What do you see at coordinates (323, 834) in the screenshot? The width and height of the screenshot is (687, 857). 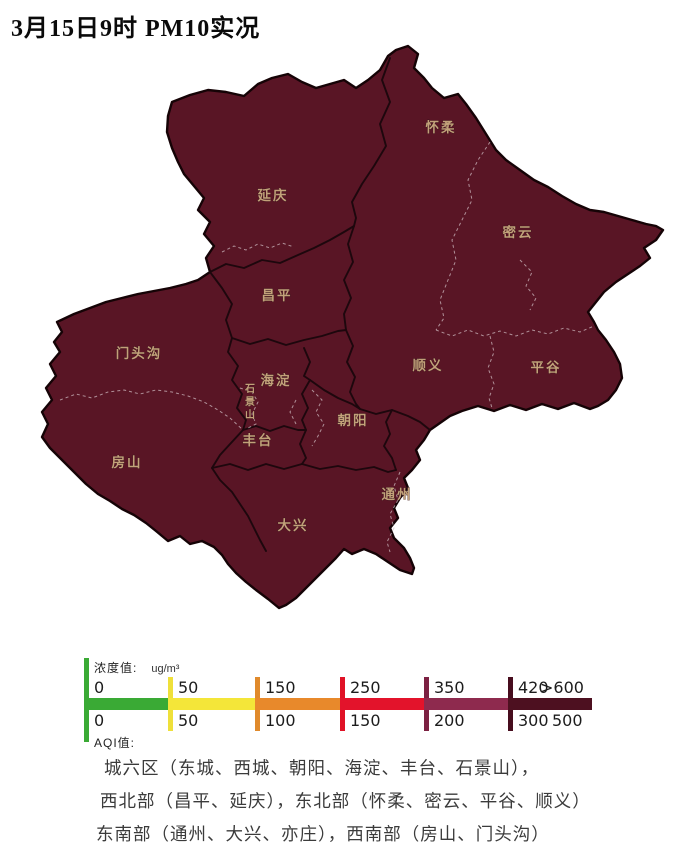 I see `footer-line: 东南部（通州、大兴、亦庄），西南部（房山、门头沟）` at bounding box center [323, 834].